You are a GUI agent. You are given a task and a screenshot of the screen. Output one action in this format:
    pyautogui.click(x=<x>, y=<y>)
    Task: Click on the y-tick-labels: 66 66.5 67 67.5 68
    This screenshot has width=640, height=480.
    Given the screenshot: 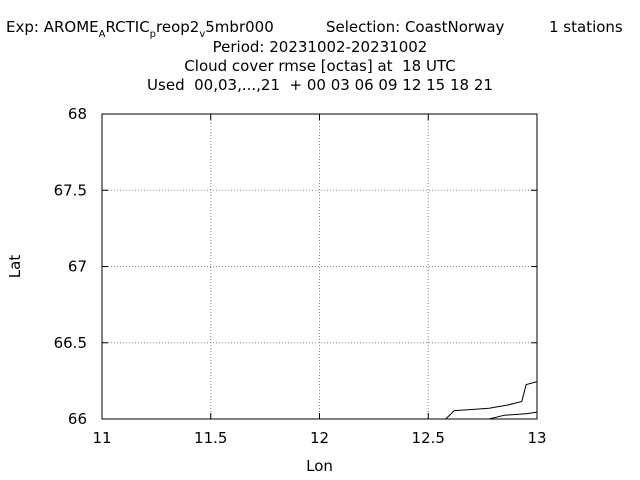 What is the action you would take?
    pyautogui.click(x=70, y=266)
    